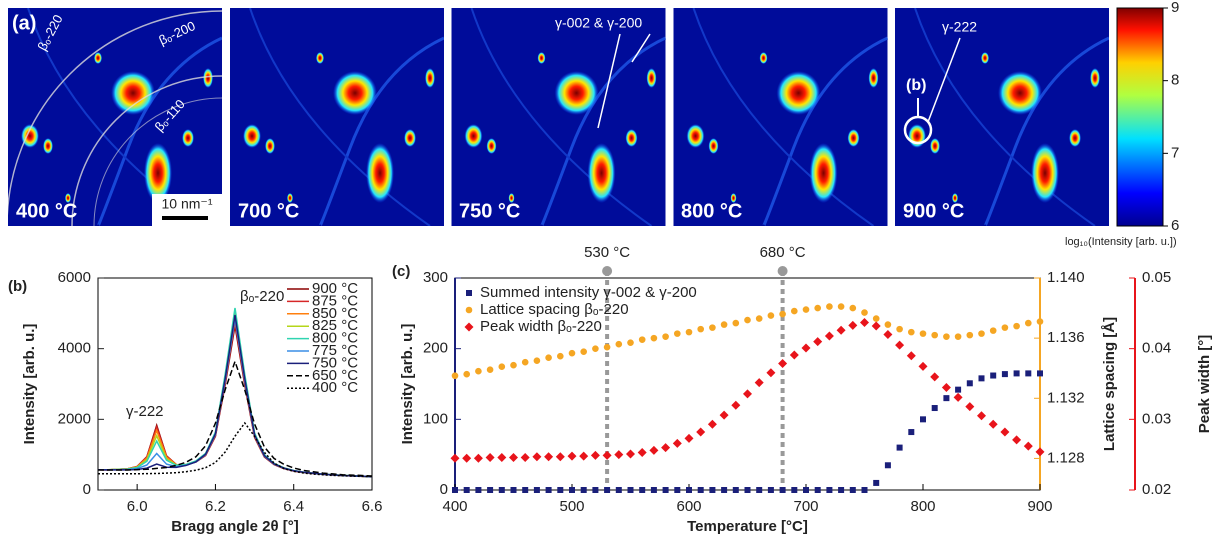  What do you see at coordinates (1175, 8) in the screenshot?
I see `colorbar-tick-label: 9` at bounding box center [1175, 8].